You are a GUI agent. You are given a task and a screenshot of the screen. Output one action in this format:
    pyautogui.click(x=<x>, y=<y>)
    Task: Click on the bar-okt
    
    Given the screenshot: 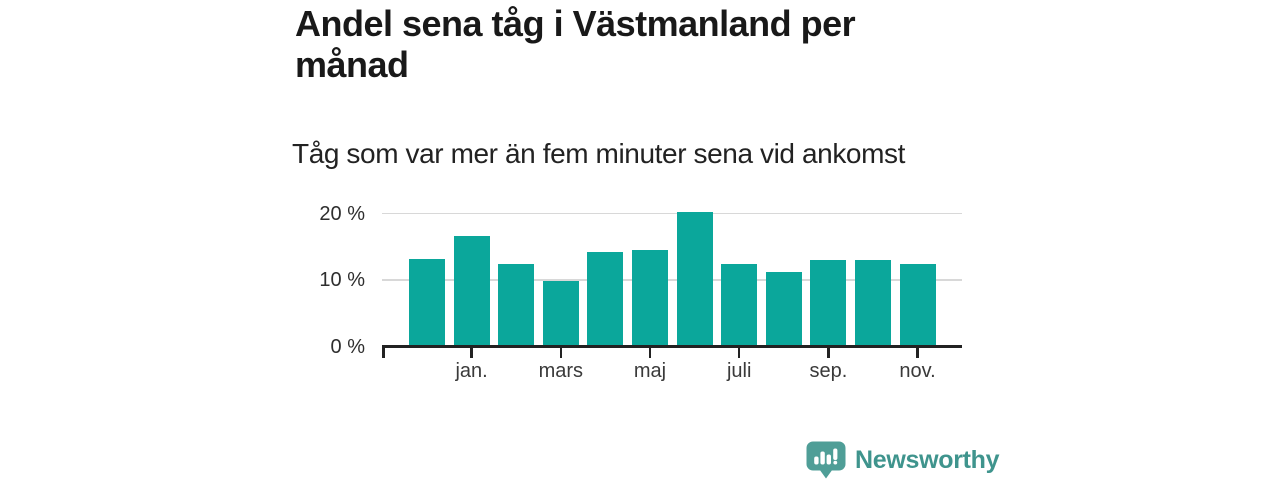 What is the action you would take?
    pyautogui.click(x=873, y=303)
    